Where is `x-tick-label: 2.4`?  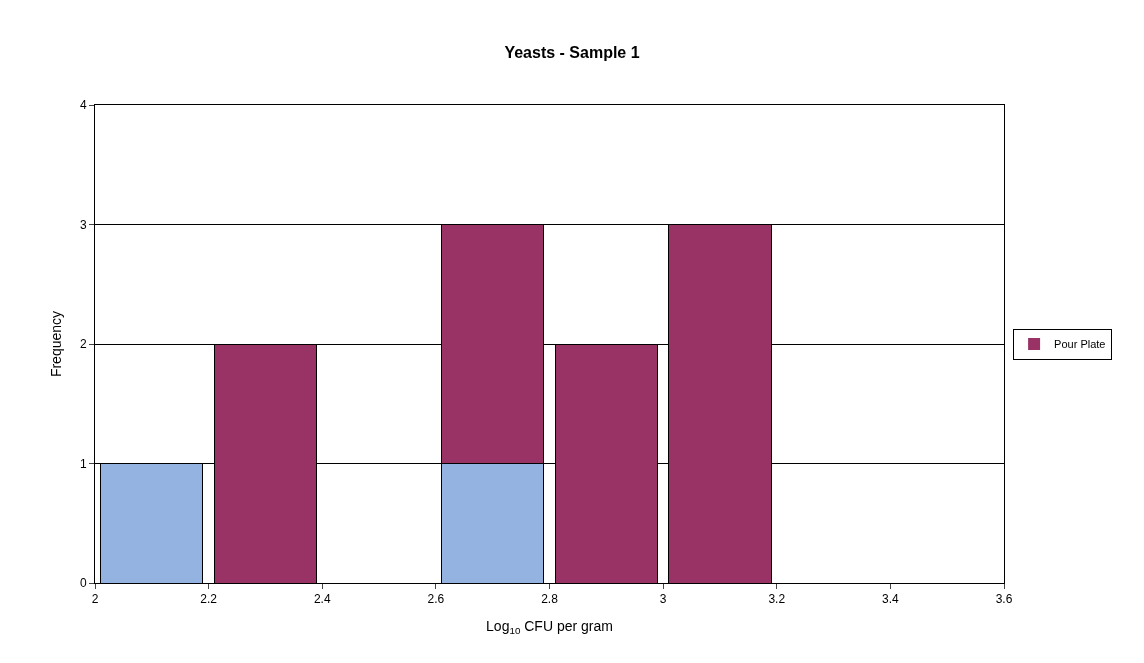 x-tick-label: 2.4 is located at coordinates (322, 599).